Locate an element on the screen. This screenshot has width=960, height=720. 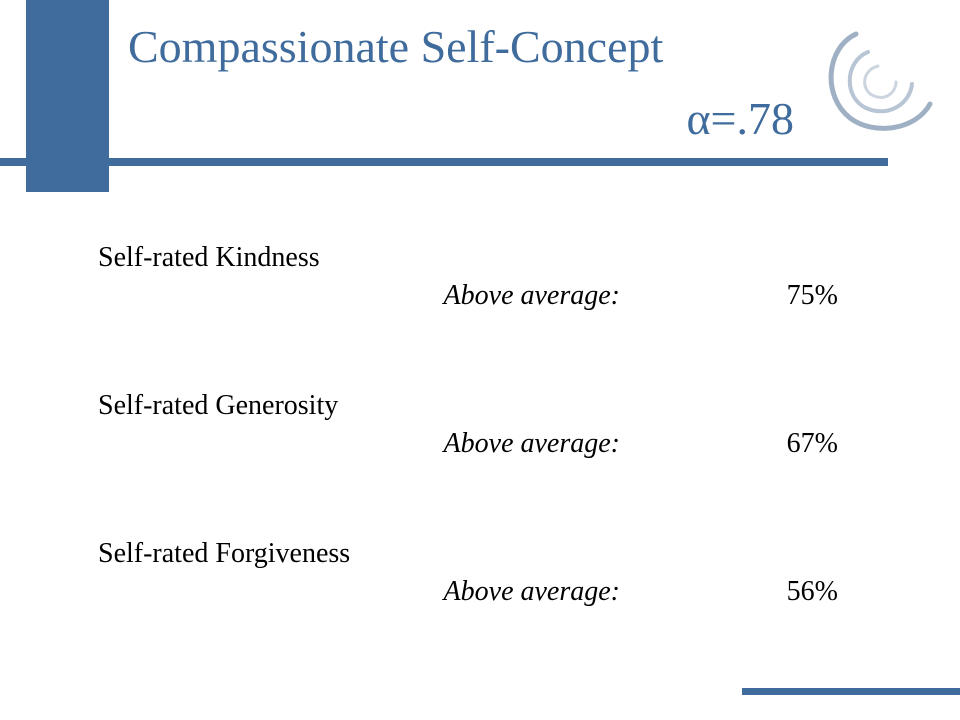
title-divider is located at coordinates (444, 162).